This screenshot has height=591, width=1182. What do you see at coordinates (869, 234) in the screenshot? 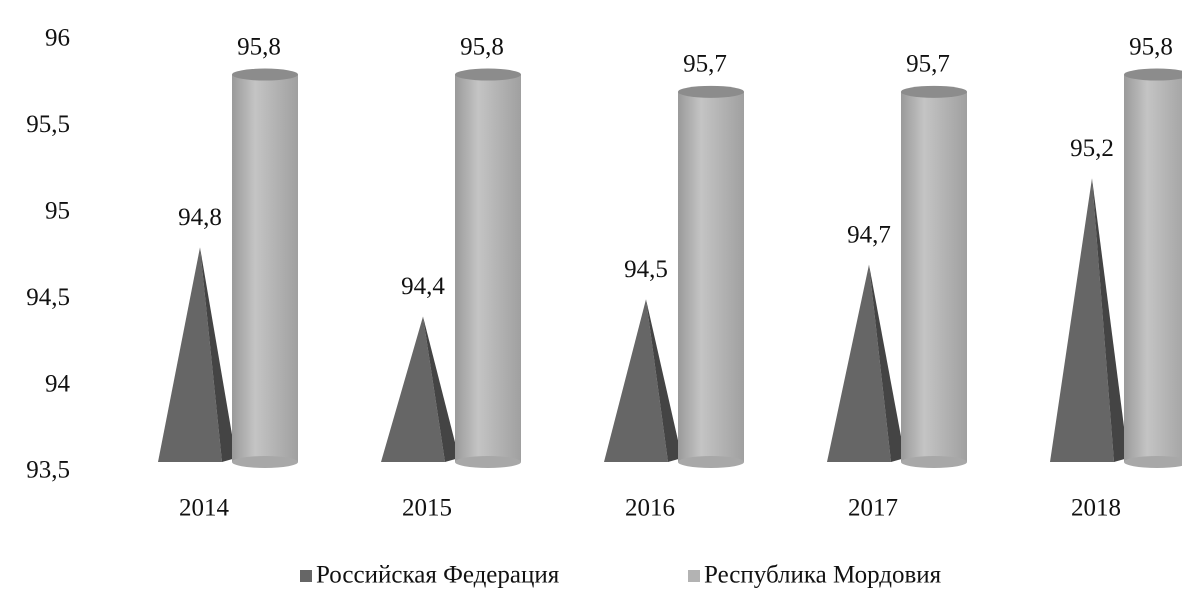
I see `value-label: 94,7` at bounding box center [869, 234].